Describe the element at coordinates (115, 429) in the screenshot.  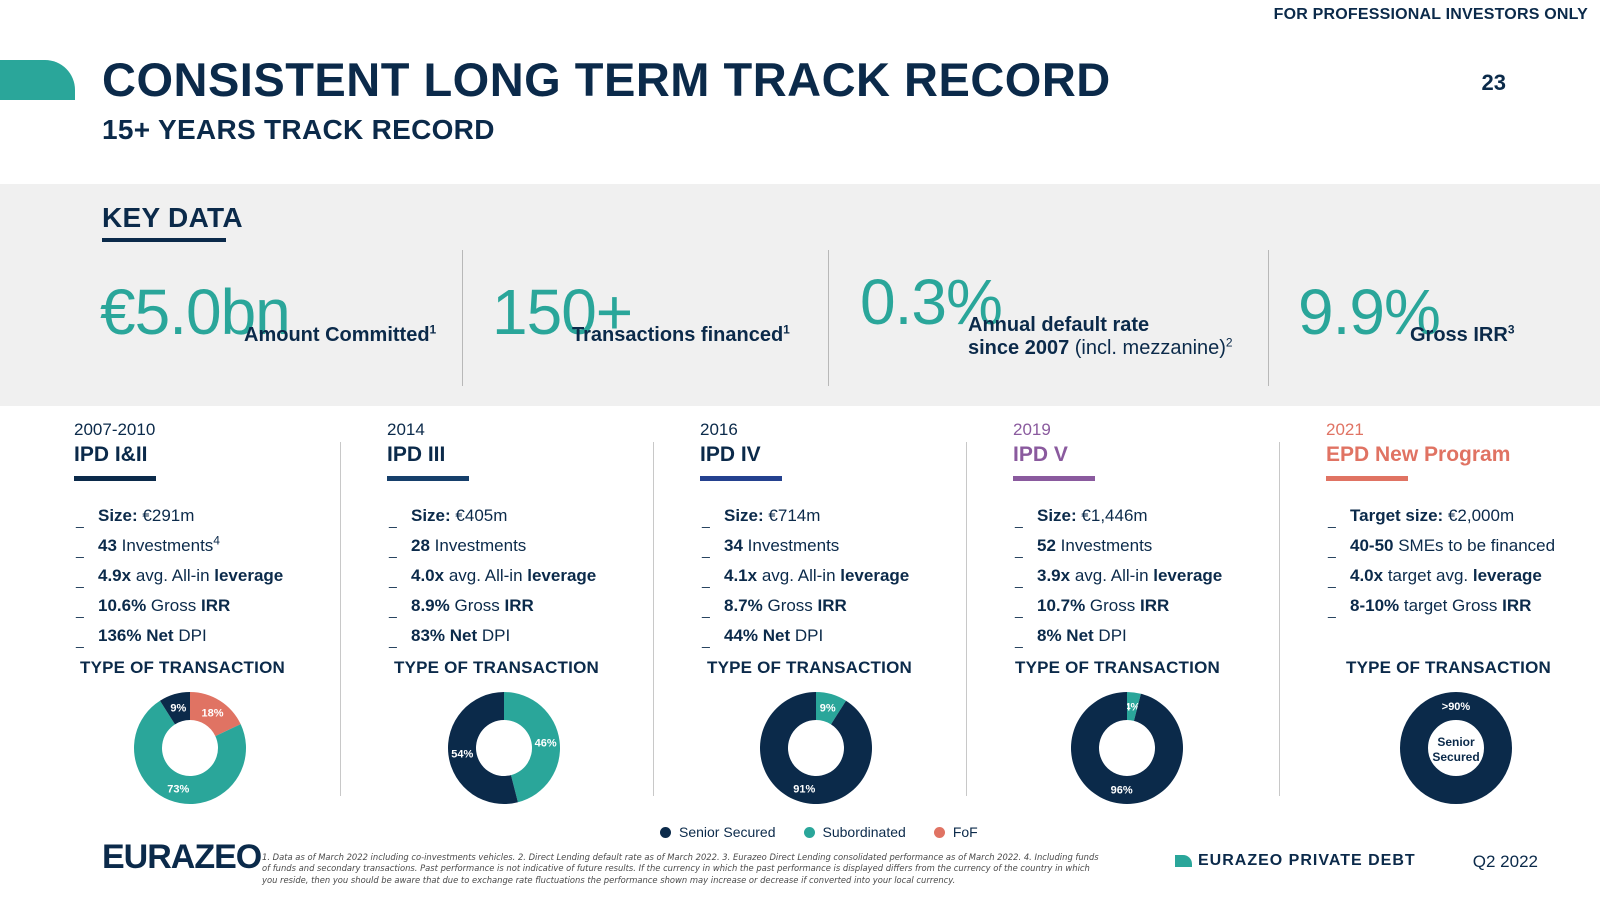
I see `fund-year: 2007-2010` at that location.